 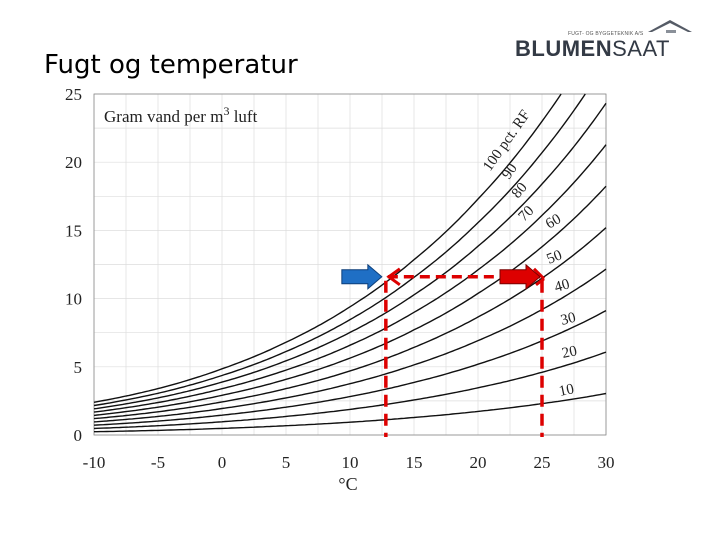 I want to click on x-tick-label: 20, so click(x=478, y=462).